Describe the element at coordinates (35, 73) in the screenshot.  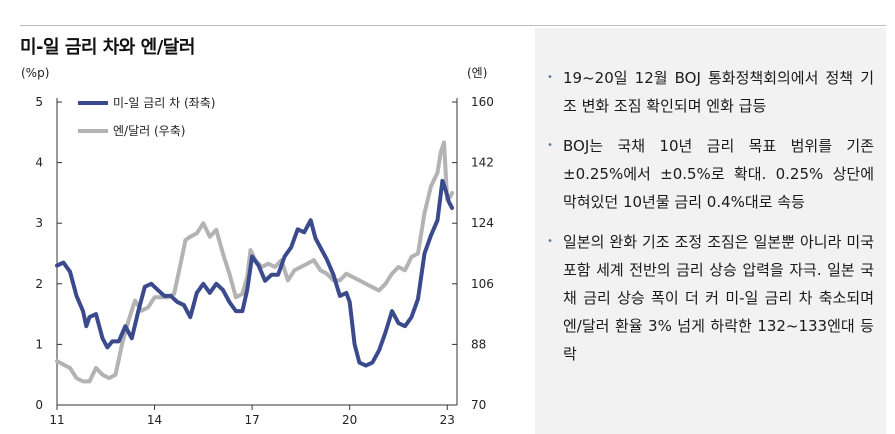
I see `left-axis-unit: (%p)` at that location.